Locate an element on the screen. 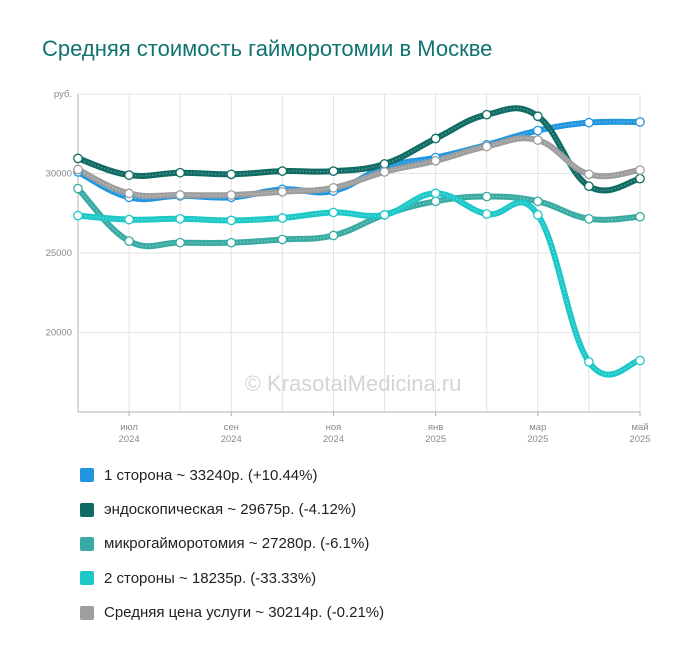 The width and height of the screenshot is (700, 659). series-5-line-texture is located at coordinates (359, 167).